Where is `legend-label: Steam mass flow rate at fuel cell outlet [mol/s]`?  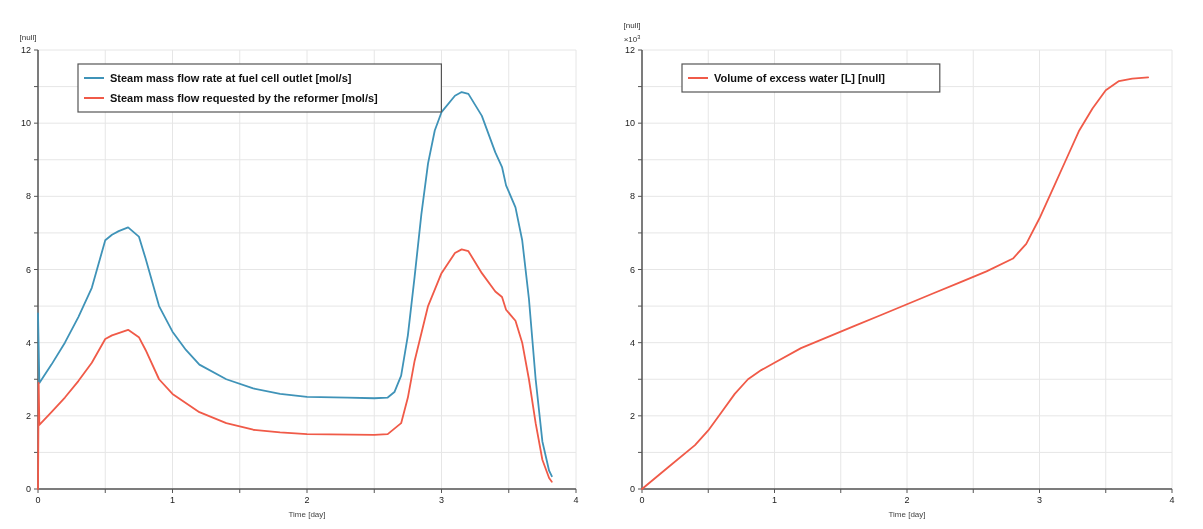 legend-label: Steam mass flow rate at fuel cell outlet [mol/s] is located at coordinates (231, 78).